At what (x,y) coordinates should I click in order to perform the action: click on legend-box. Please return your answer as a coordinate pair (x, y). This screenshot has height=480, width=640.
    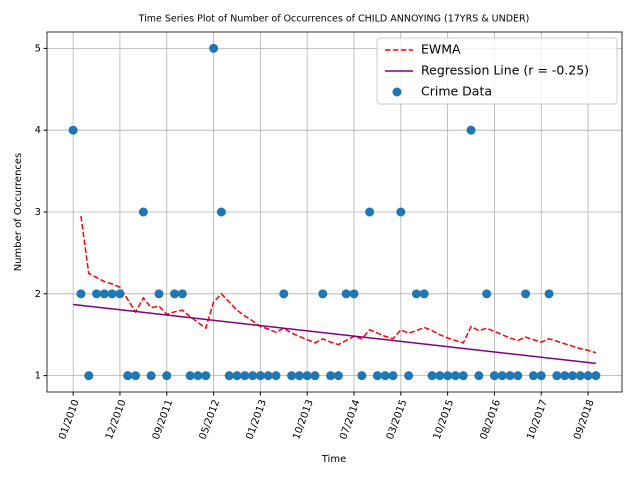
    Looking at the image, I should click on (497, 71).